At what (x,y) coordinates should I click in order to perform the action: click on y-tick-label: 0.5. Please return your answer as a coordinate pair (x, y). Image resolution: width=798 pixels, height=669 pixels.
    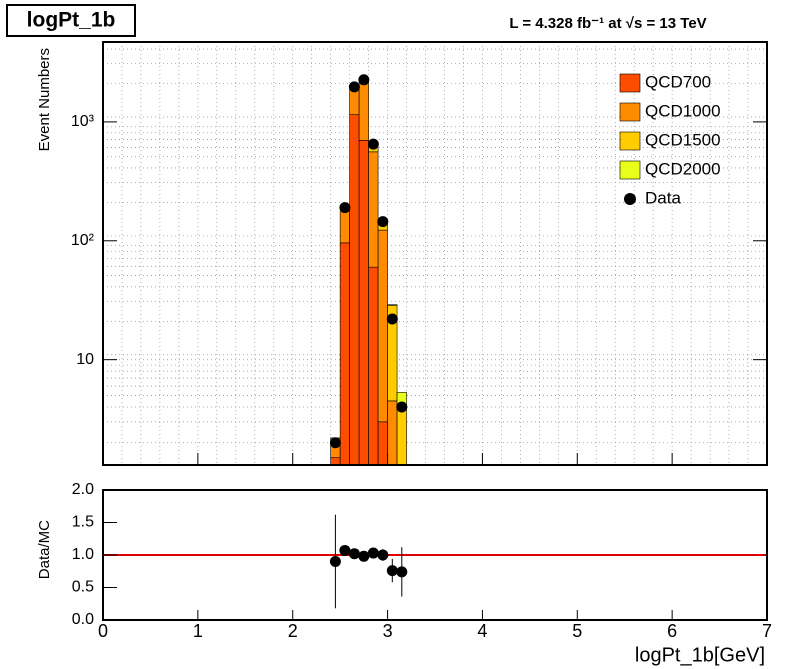
    Looking at the image, I should click on (83, 587).